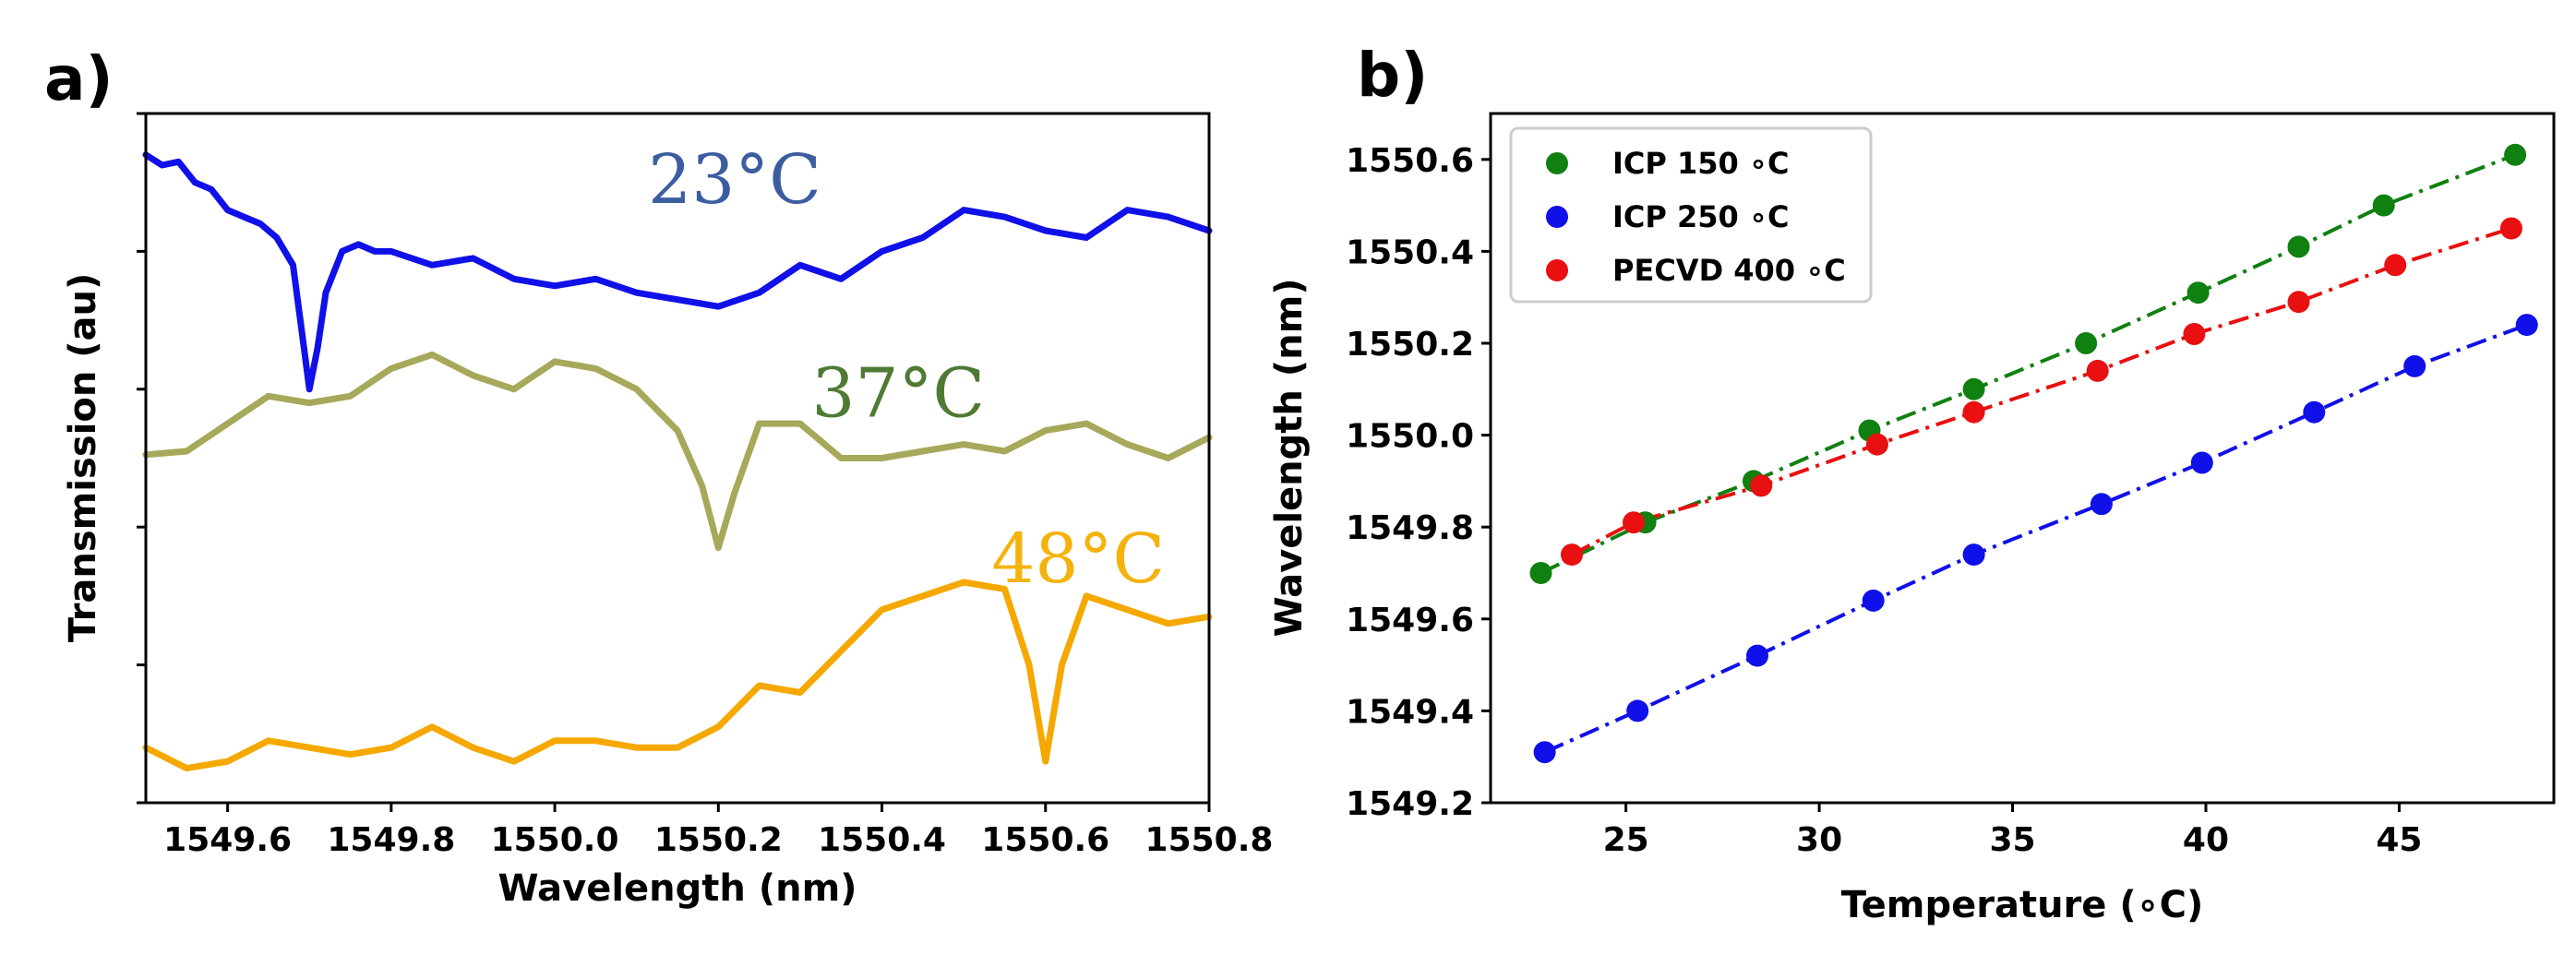 This screenshot has height=955, width=2576. What do you see at coordinates (1729, 270) in the screenshot?
I see `legend-label-pecvd-400-c: PECVD 400 ∘C` at bounding box center [1729, 270].